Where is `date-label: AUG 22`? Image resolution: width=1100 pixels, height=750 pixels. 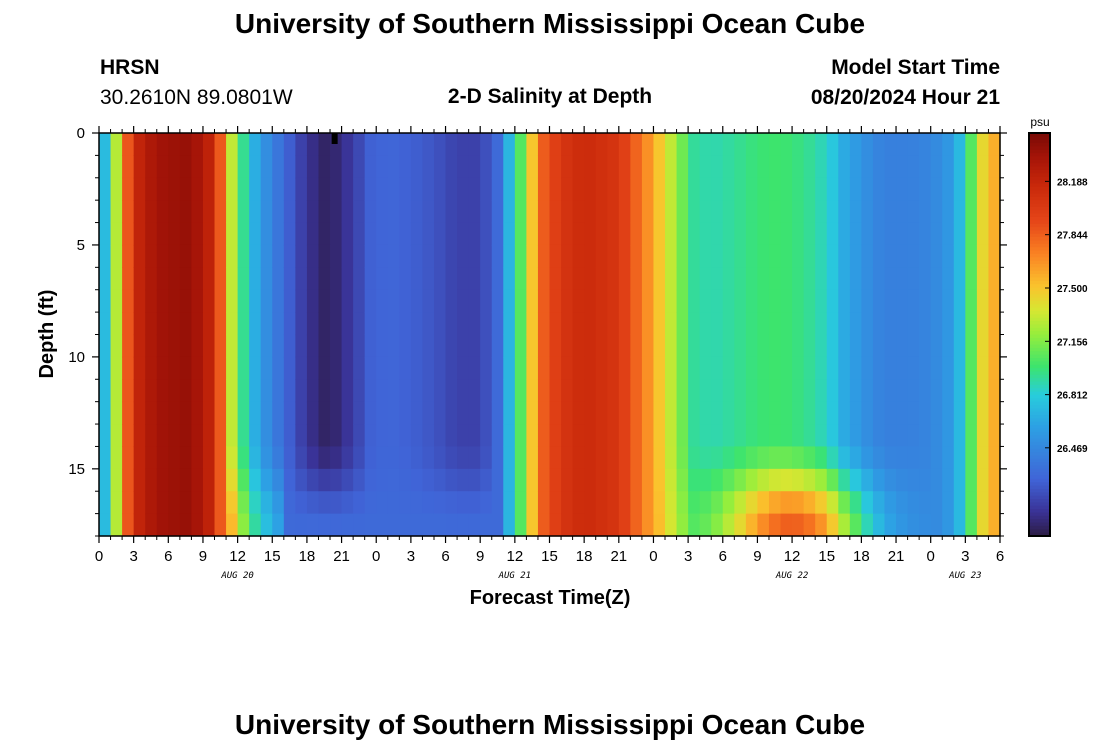 date-label: AUG 22 is located at coordinates (792, 576).